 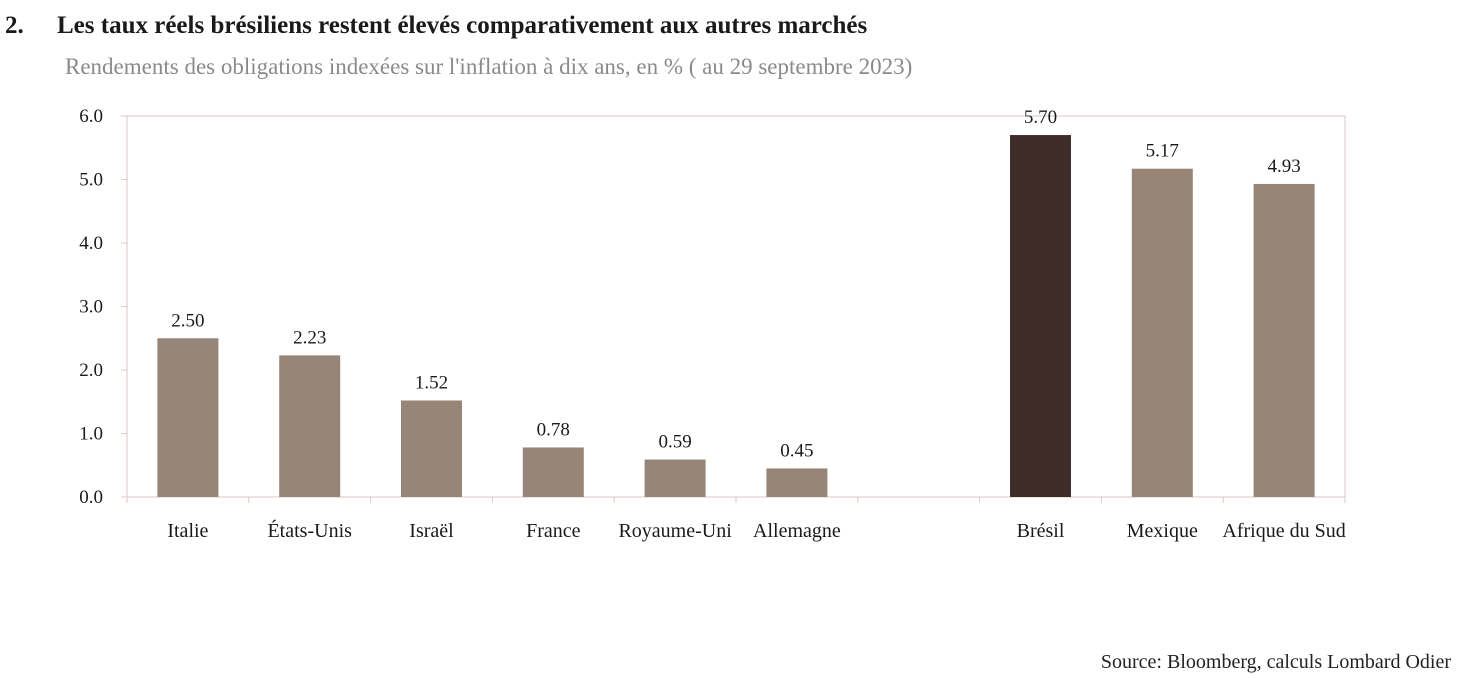 What do you see at coordinates (675, 531) in the screenshot?
I see `x-tick-label: Royaume-Uni` at bounding box center [675, 531].